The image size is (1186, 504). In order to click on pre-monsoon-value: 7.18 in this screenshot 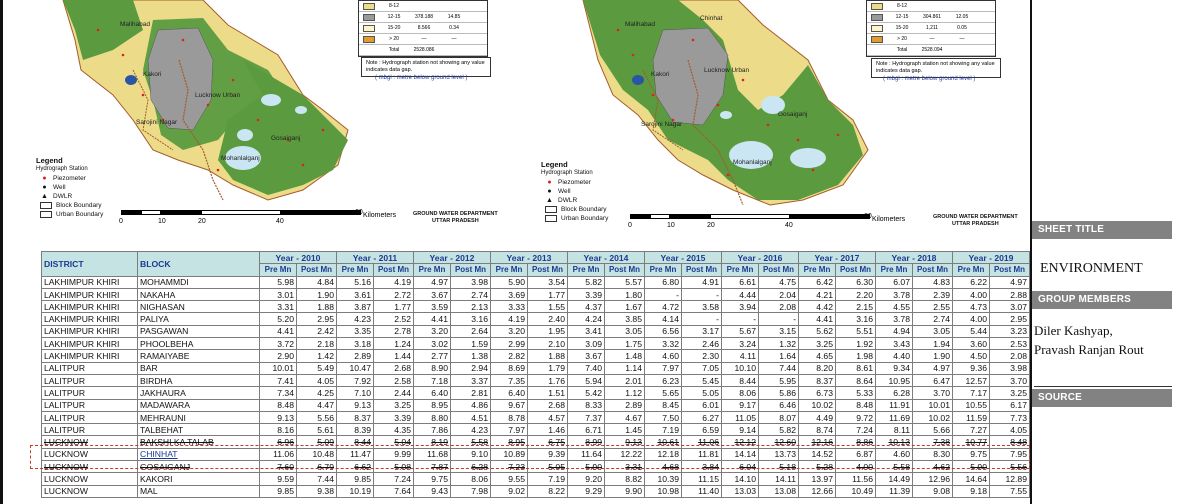, I will do `click(432, 380)`.